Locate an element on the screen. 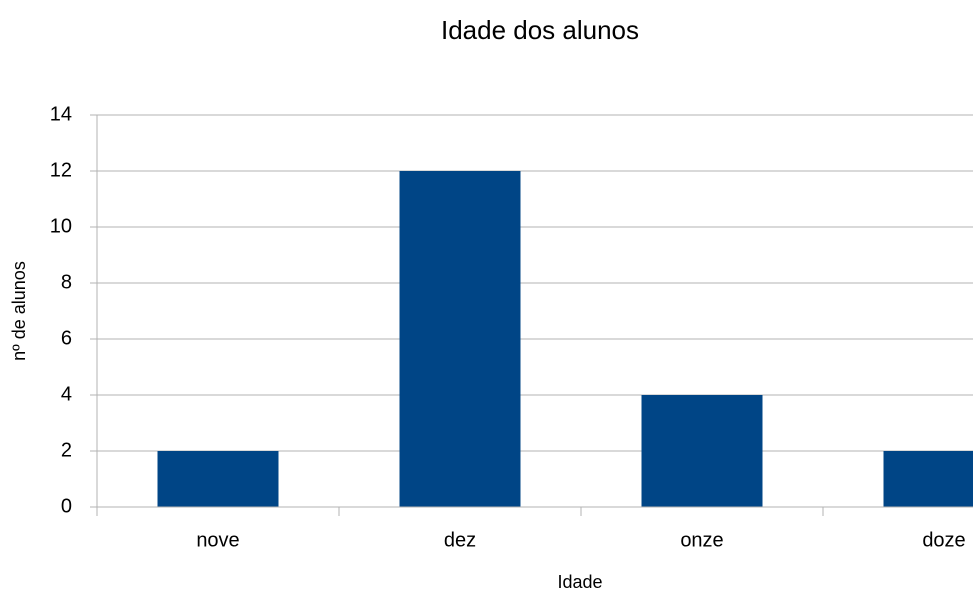  x-tick-label: onze is located at coordinates (701, 540).